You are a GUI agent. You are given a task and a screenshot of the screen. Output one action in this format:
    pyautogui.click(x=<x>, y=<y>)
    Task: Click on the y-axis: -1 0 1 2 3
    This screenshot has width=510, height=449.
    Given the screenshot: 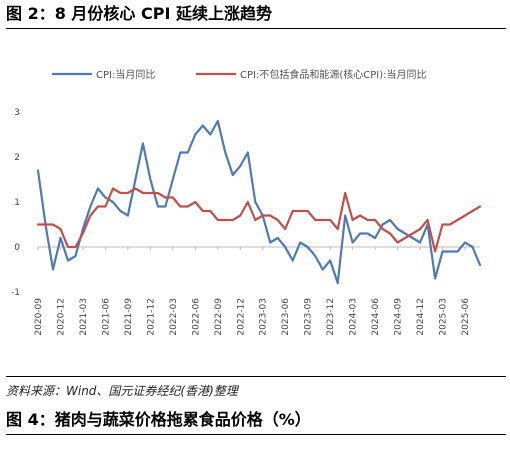 What is the action you would take?
    pyautogui.click(x=15, y=203)
    